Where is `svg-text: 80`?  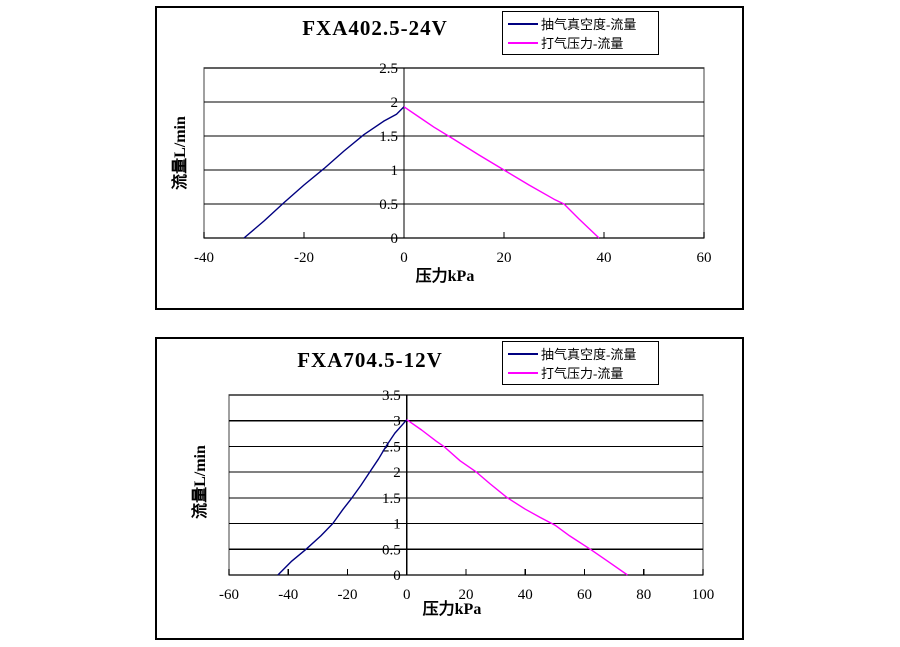 svg-text: 80 is located at coordinates (643, 595).